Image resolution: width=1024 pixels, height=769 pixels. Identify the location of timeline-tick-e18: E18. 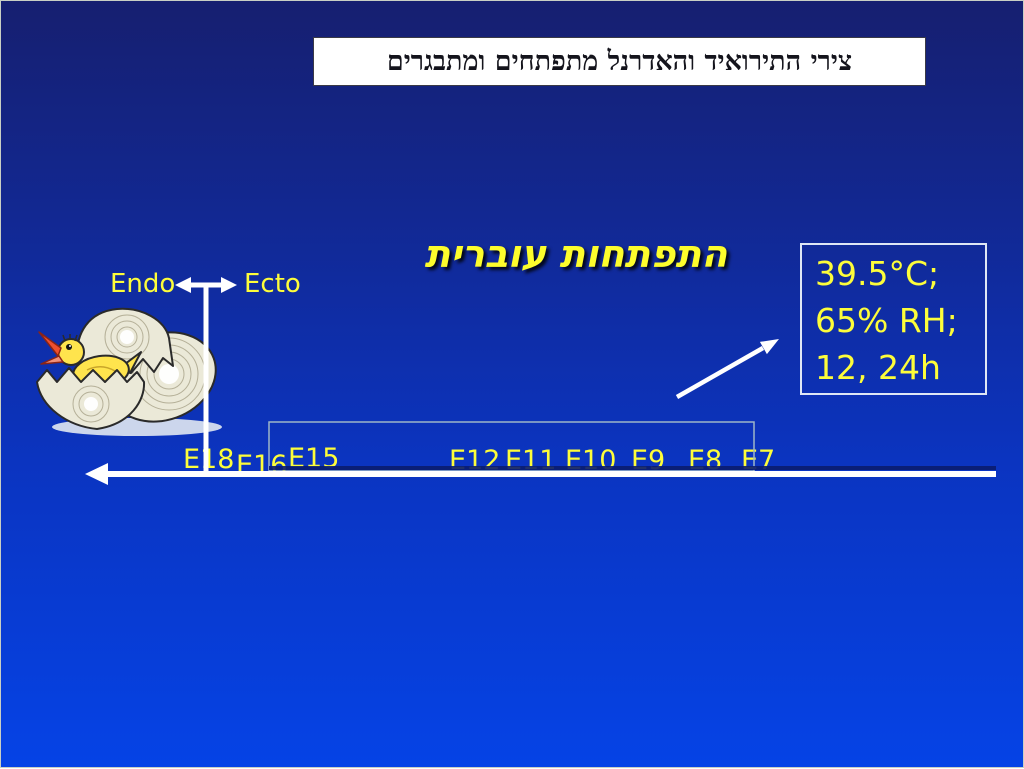
(209, 459).